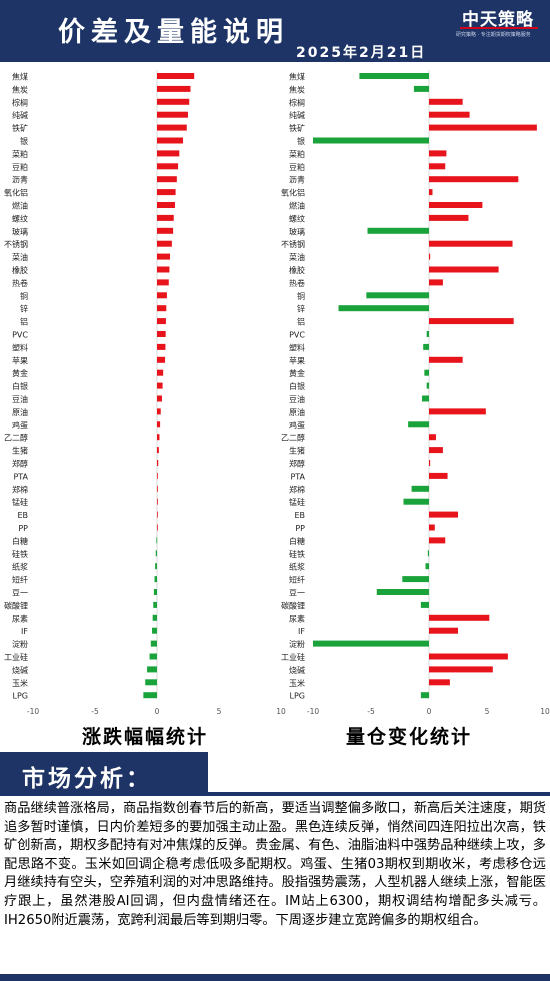  What do you see at coordinates (16, 657) in the screenshot?
I see `price-category-label-45: 工业硅` at bounding box center [16, 657].